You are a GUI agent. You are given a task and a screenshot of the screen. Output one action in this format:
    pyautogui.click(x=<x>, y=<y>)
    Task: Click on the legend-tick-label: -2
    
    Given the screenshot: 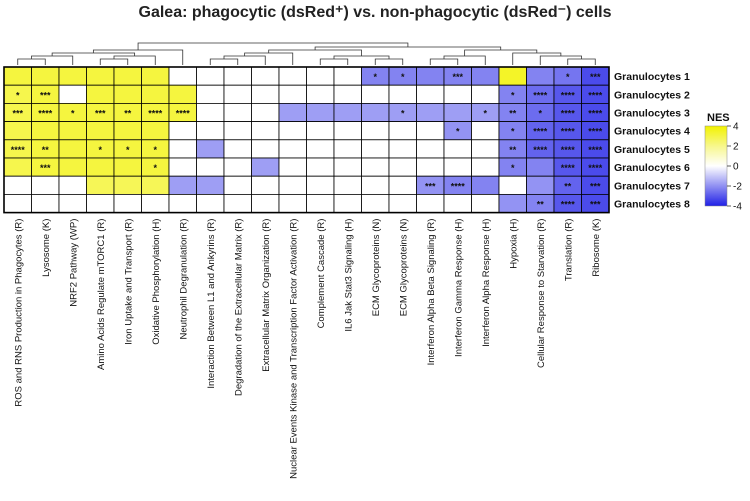 What is the action you would take?
    pyautogui.click(x=737, y=187)
    